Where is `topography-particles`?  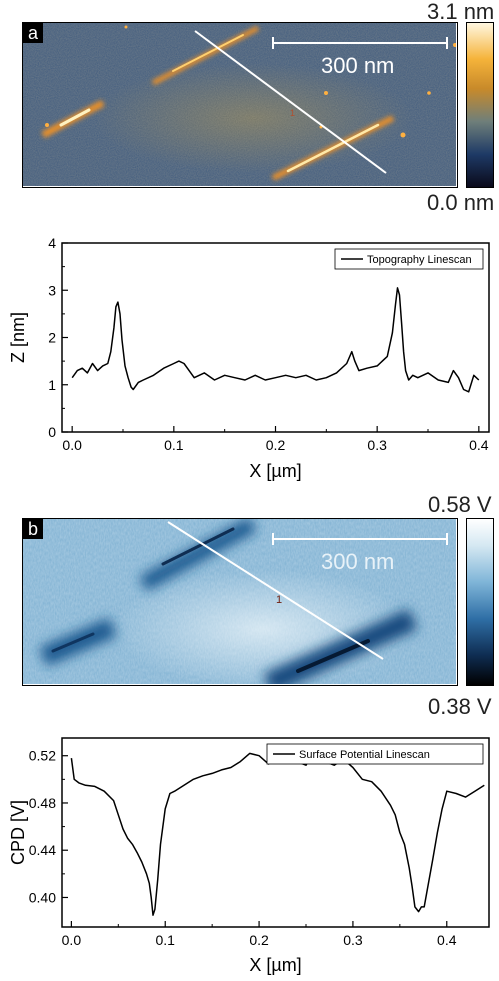 topography-particles is located at coordinates (250, 81).